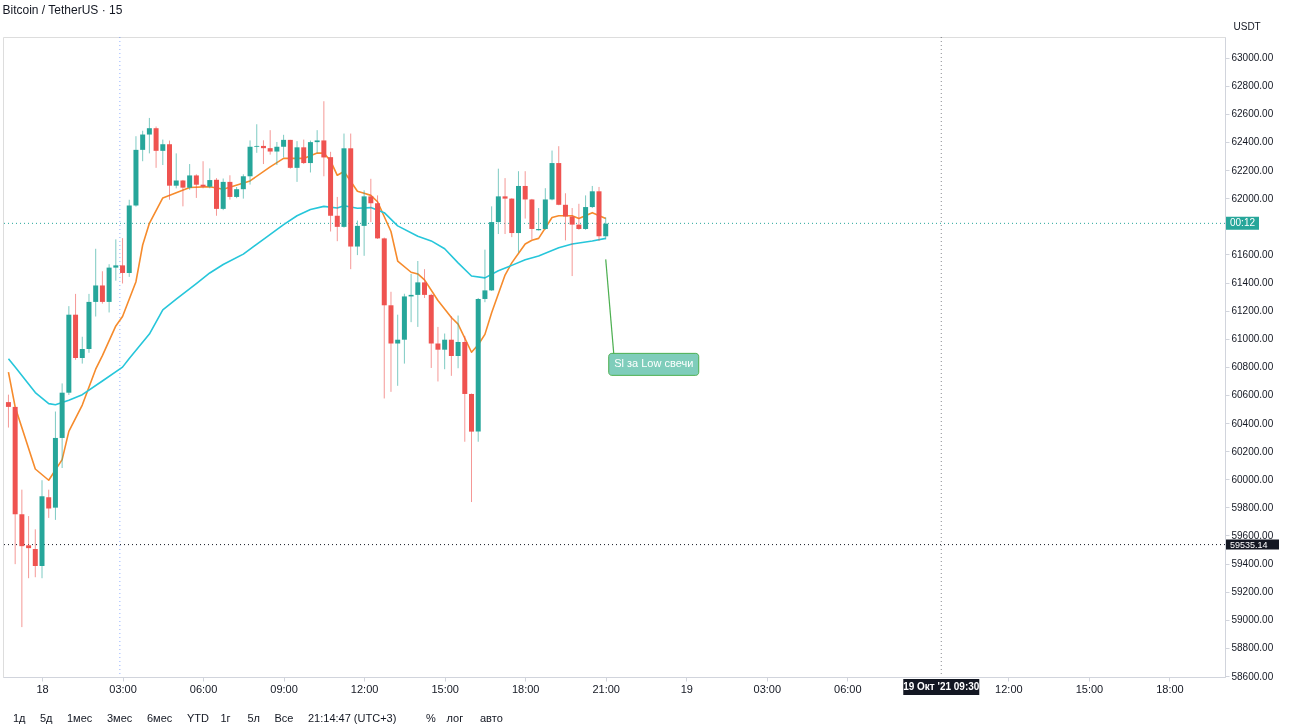 The width and height of the screenshot is (1290, 725). What do you see at coordinates (1247, 26) in the screenshot?
I see `y-axis-title: USDT` at bounding box center [1247, 26].